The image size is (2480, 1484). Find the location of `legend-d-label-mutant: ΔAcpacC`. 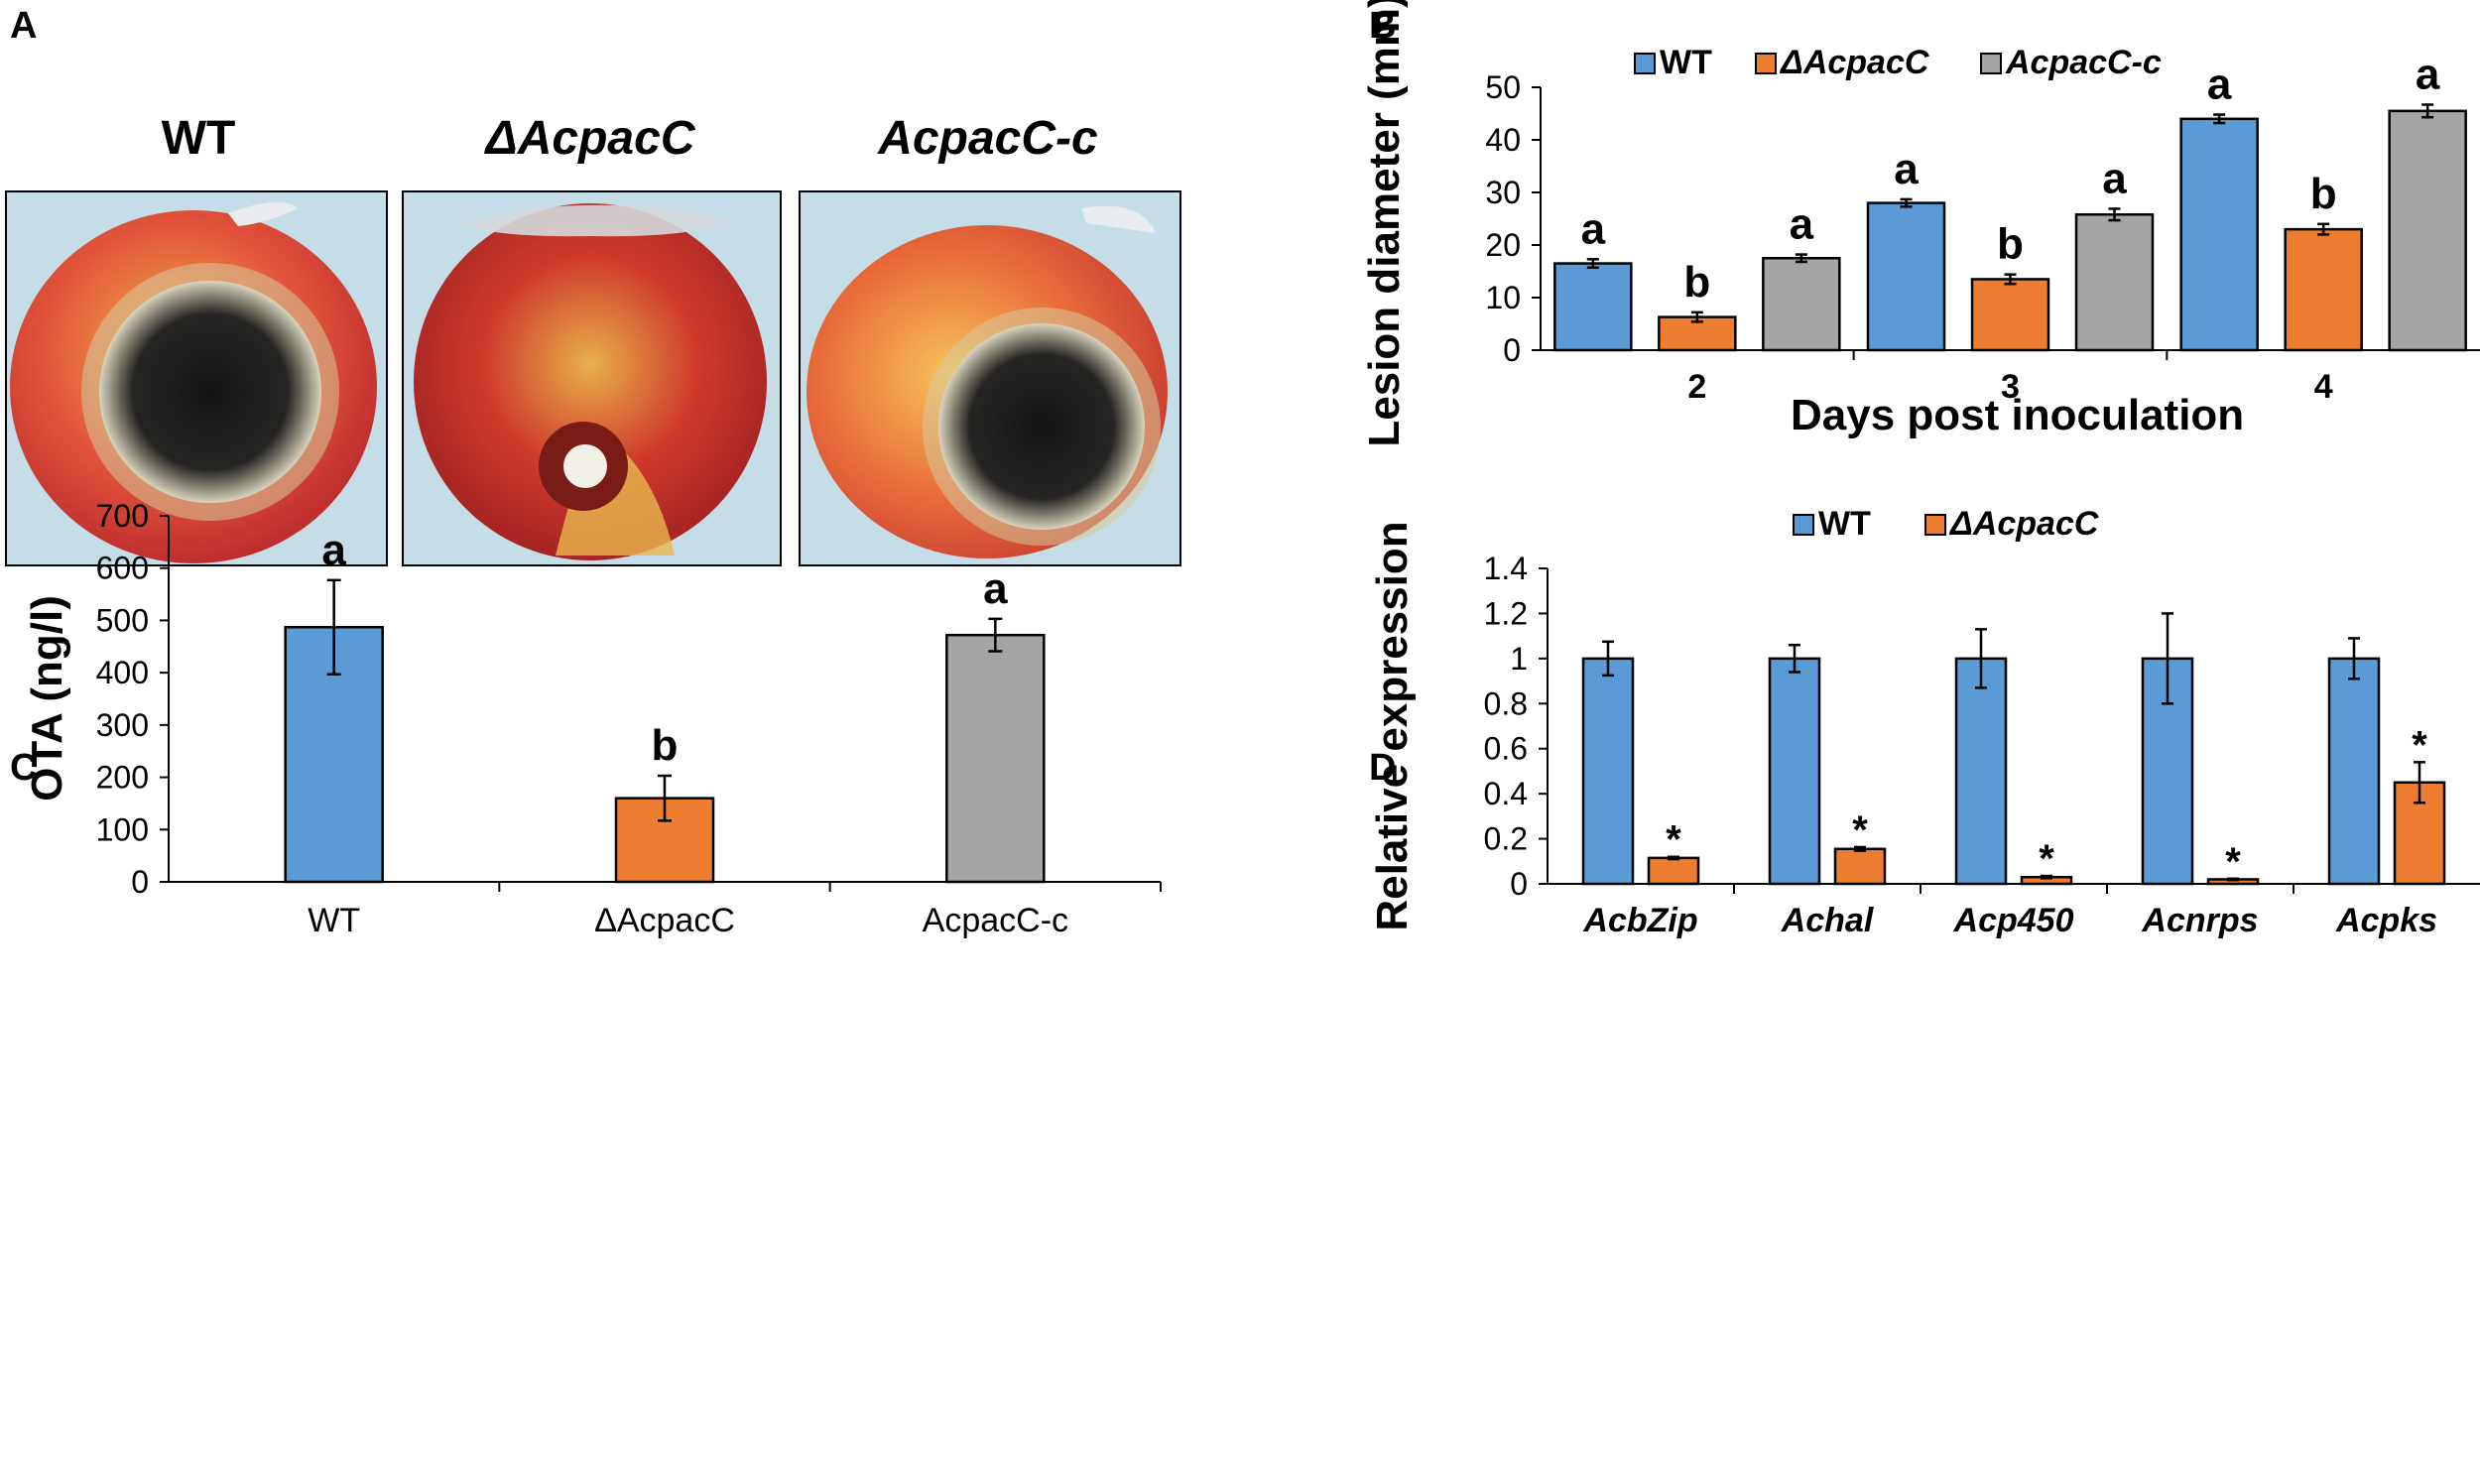

legend-d-label-mutant: ΔAcpacC is located at coordinates (2023, 524).